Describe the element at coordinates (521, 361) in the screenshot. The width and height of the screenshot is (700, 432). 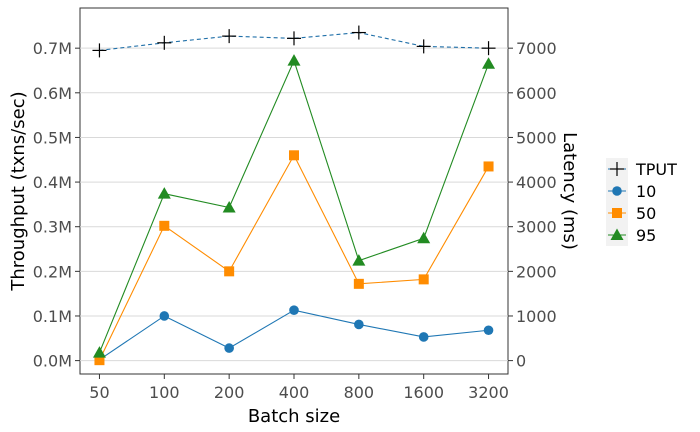
I see `right-y-tick-label: 0` at that location.